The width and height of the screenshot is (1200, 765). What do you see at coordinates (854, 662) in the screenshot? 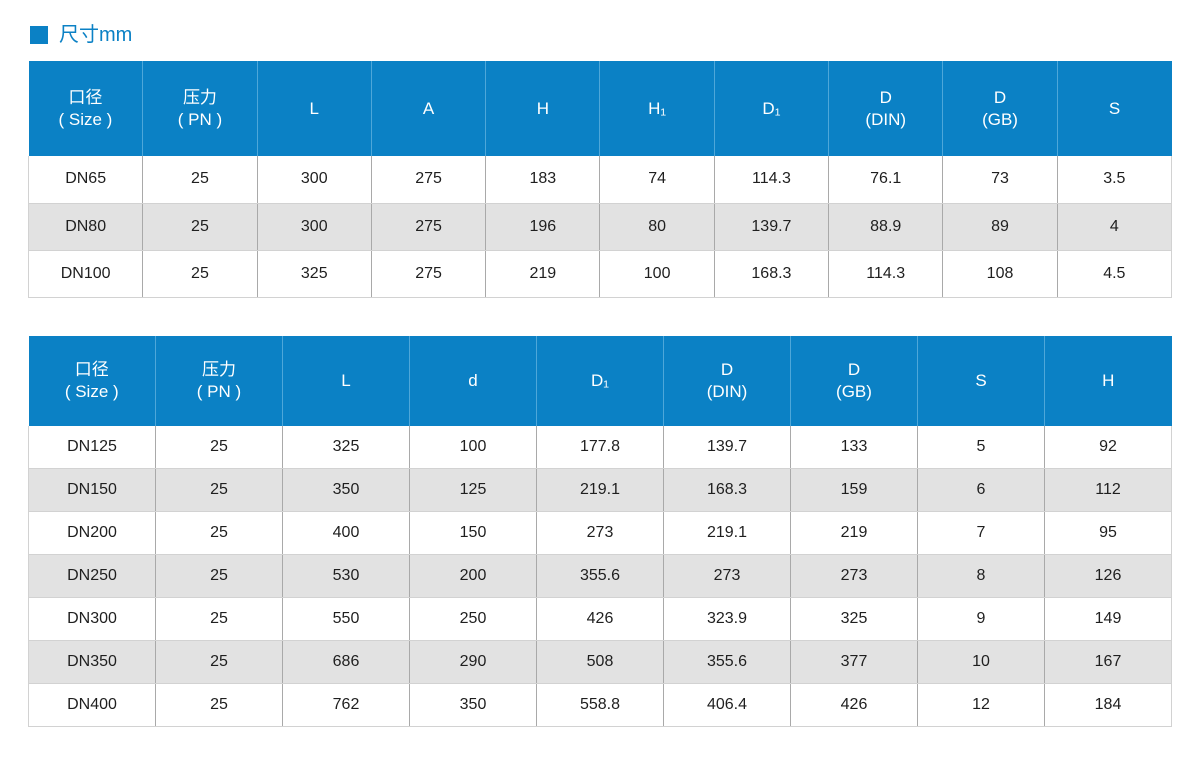
I see `table-cell: 377` at bounding box center [854, 662].